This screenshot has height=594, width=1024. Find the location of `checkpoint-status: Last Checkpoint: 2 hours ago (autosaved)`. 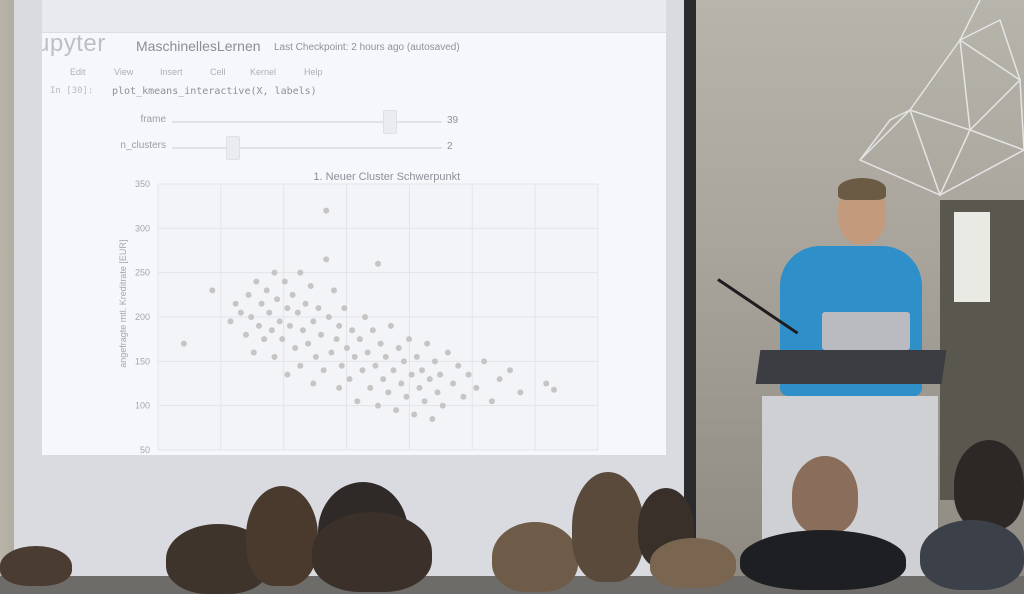

checkpoint-status: Last Checkpoint: 2 hours ago (autosaved) is located at coordinates (367, 47).